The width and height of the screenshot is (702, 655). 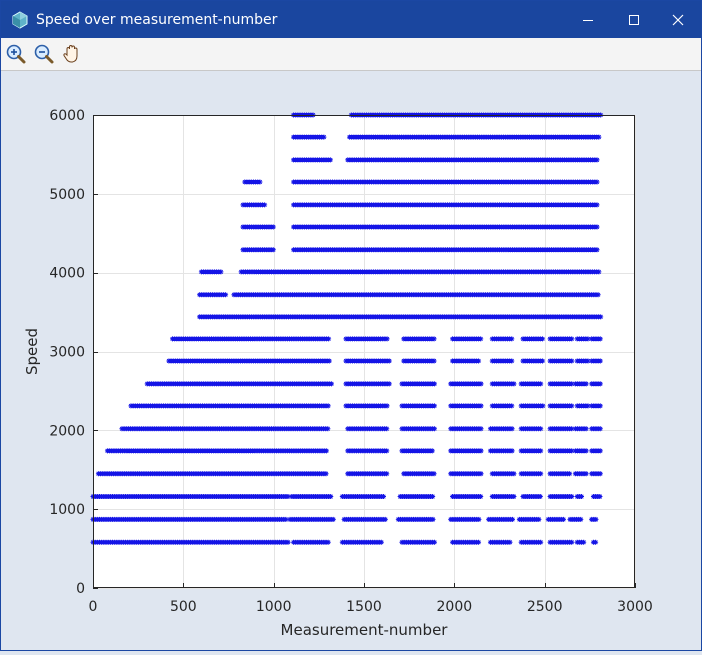 What do you see at coordinates (371, 599) in the screenshot?
I see `x-axis: 0 500 1000 1500 2000 2500 3000` at bounding box center [371, 599].